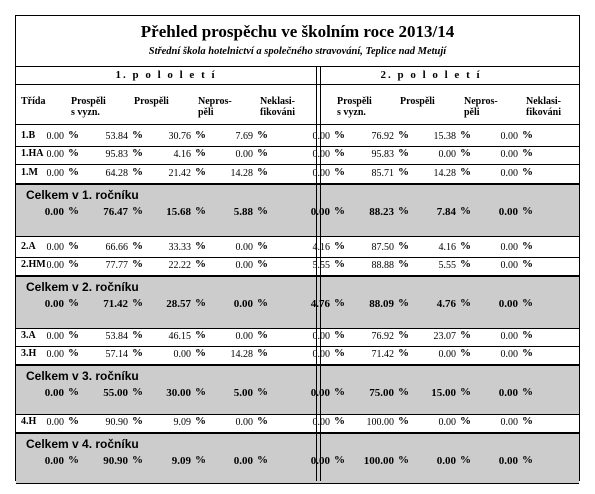  Describe the element at coordinates (178, 212) in the screenshot. I see `summary-value: 15.68` at that location.